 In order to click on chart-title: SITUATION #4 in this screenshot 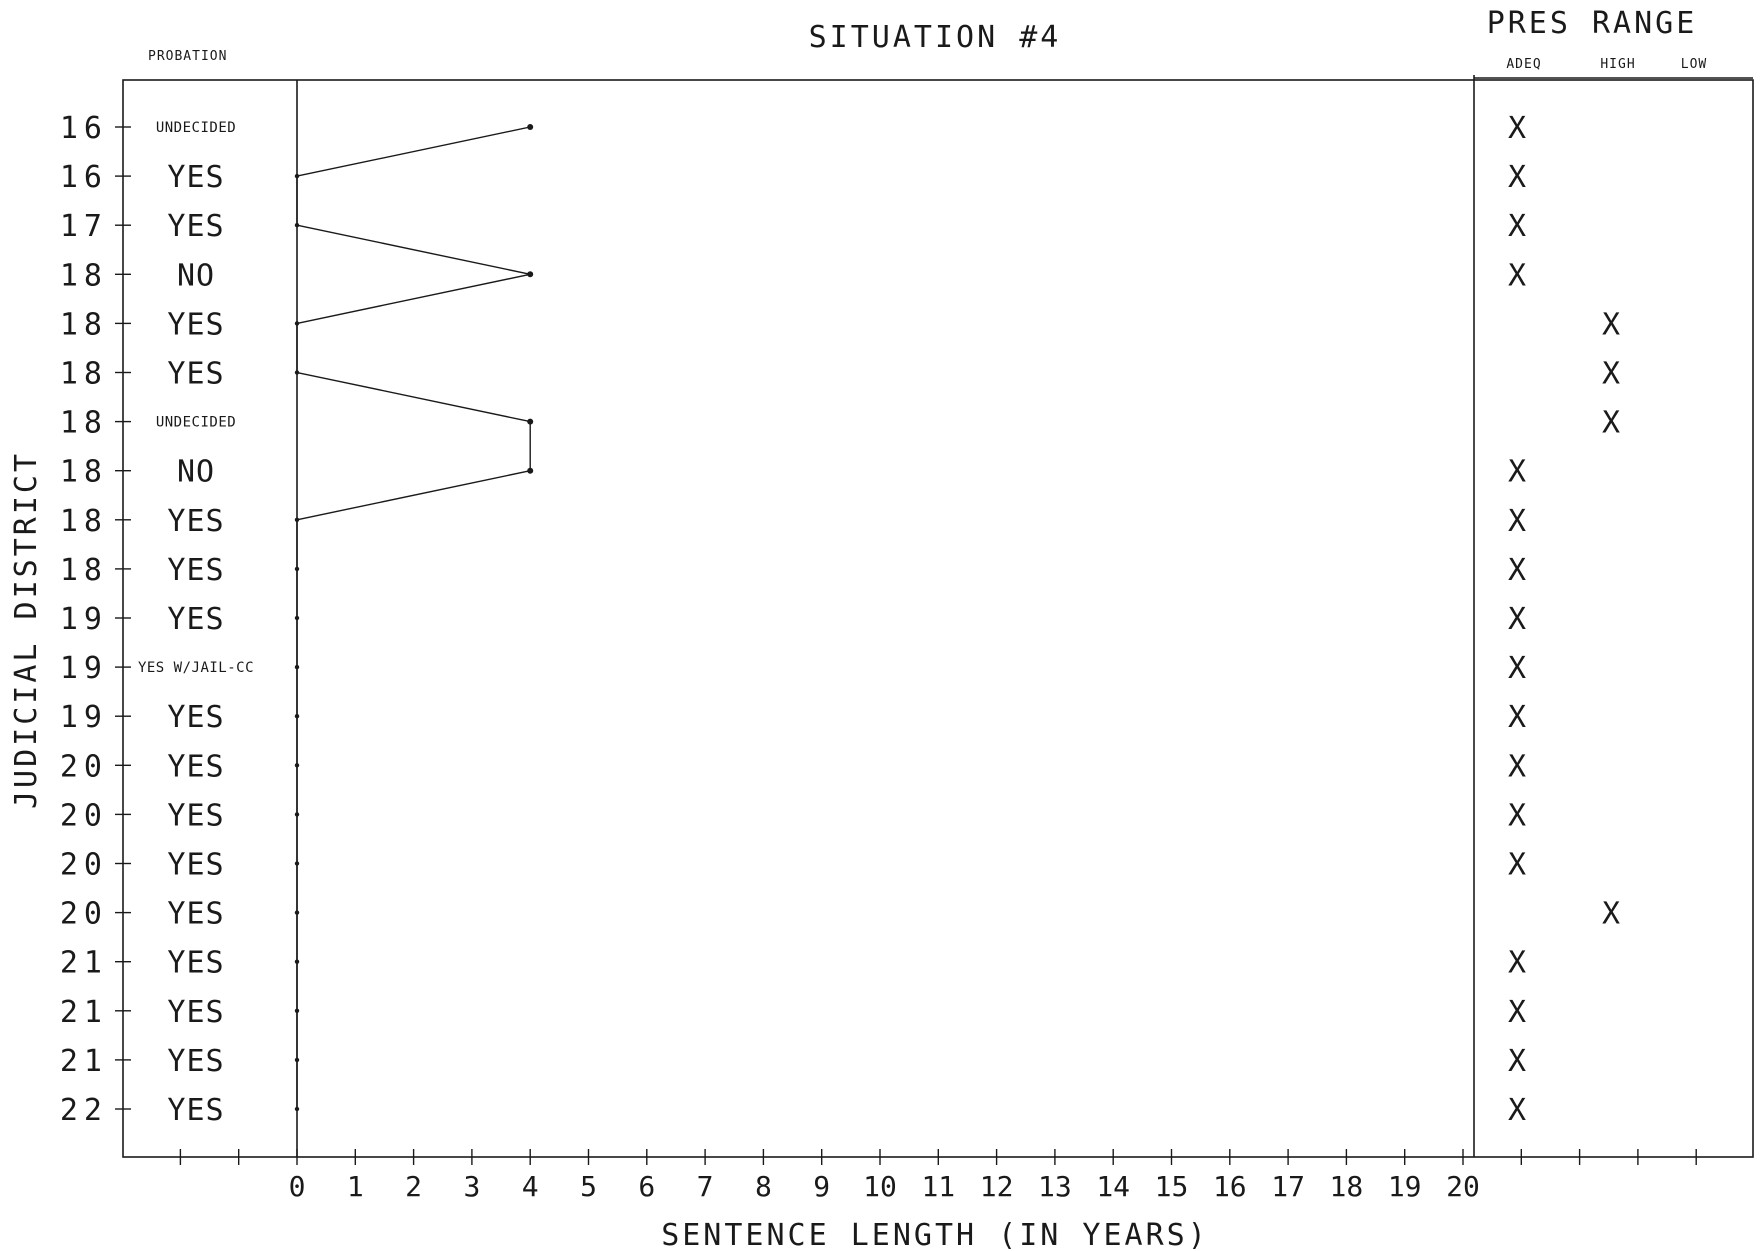, I will do `click(935, 37)`.